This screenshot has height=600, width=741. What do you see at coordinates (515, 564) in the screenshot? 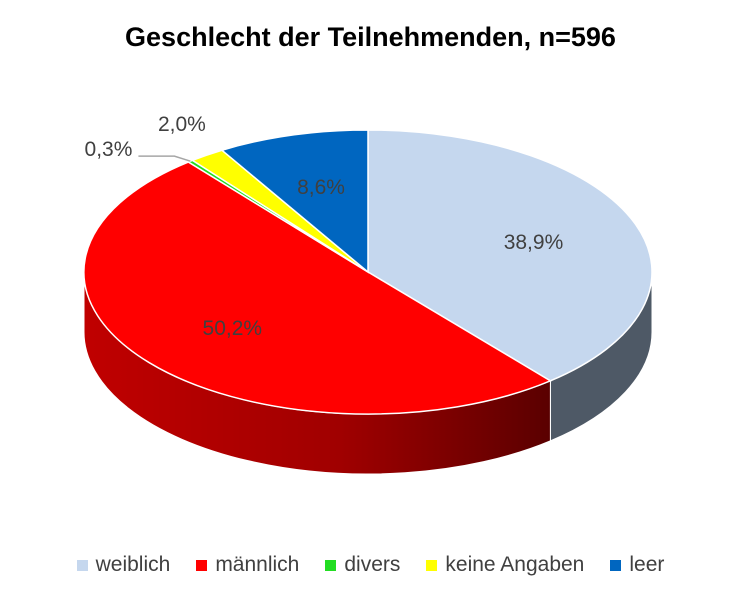
I see `legend-label: keine Angaben` at bounding box center [515, 564].